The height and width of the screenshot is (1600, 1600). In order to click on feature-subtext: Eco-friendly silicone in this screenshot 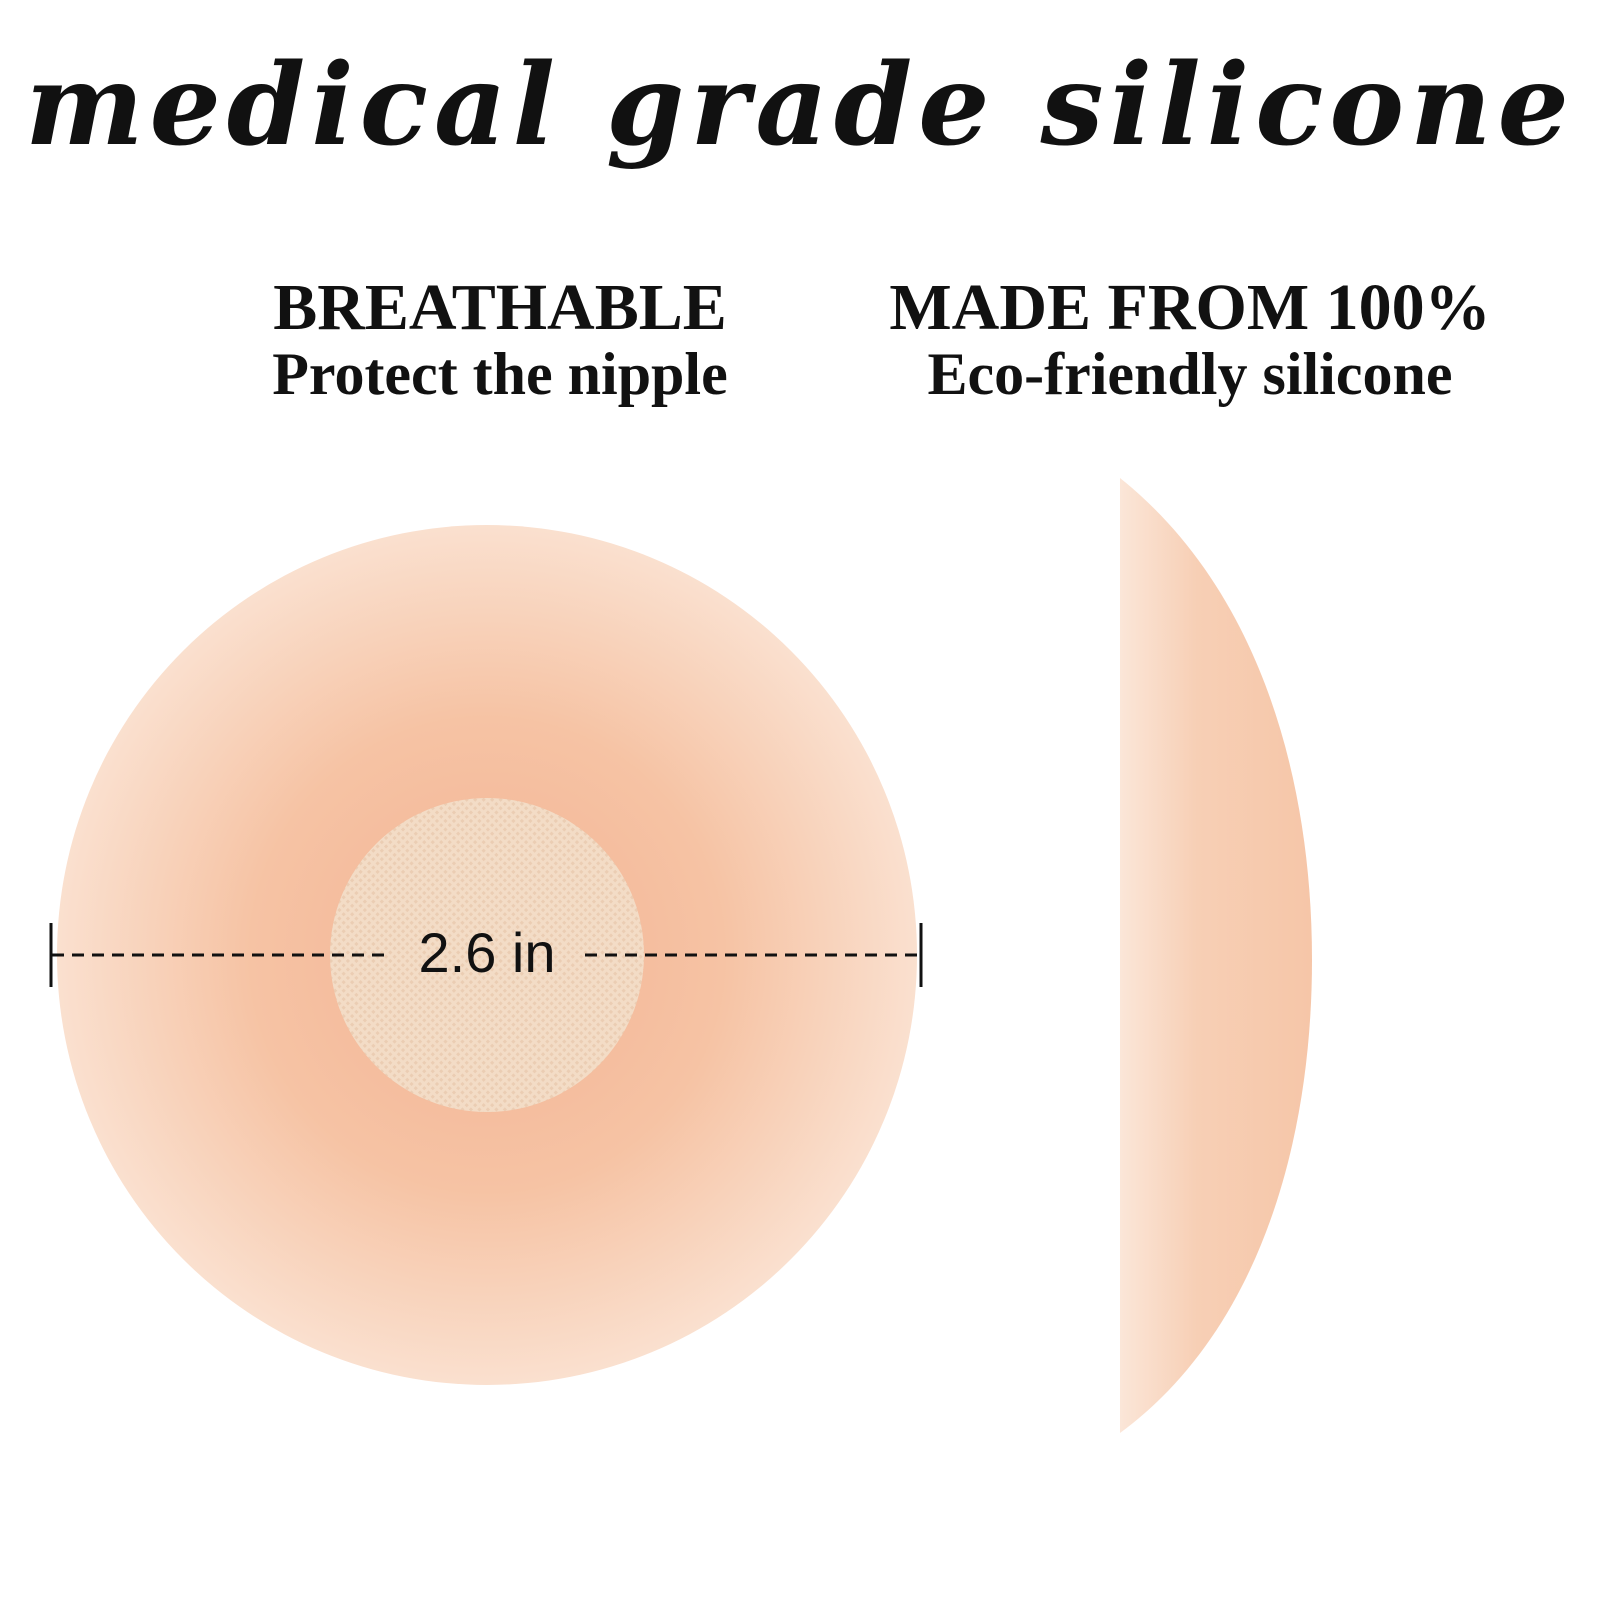, I will do `click(1190, 374)`.